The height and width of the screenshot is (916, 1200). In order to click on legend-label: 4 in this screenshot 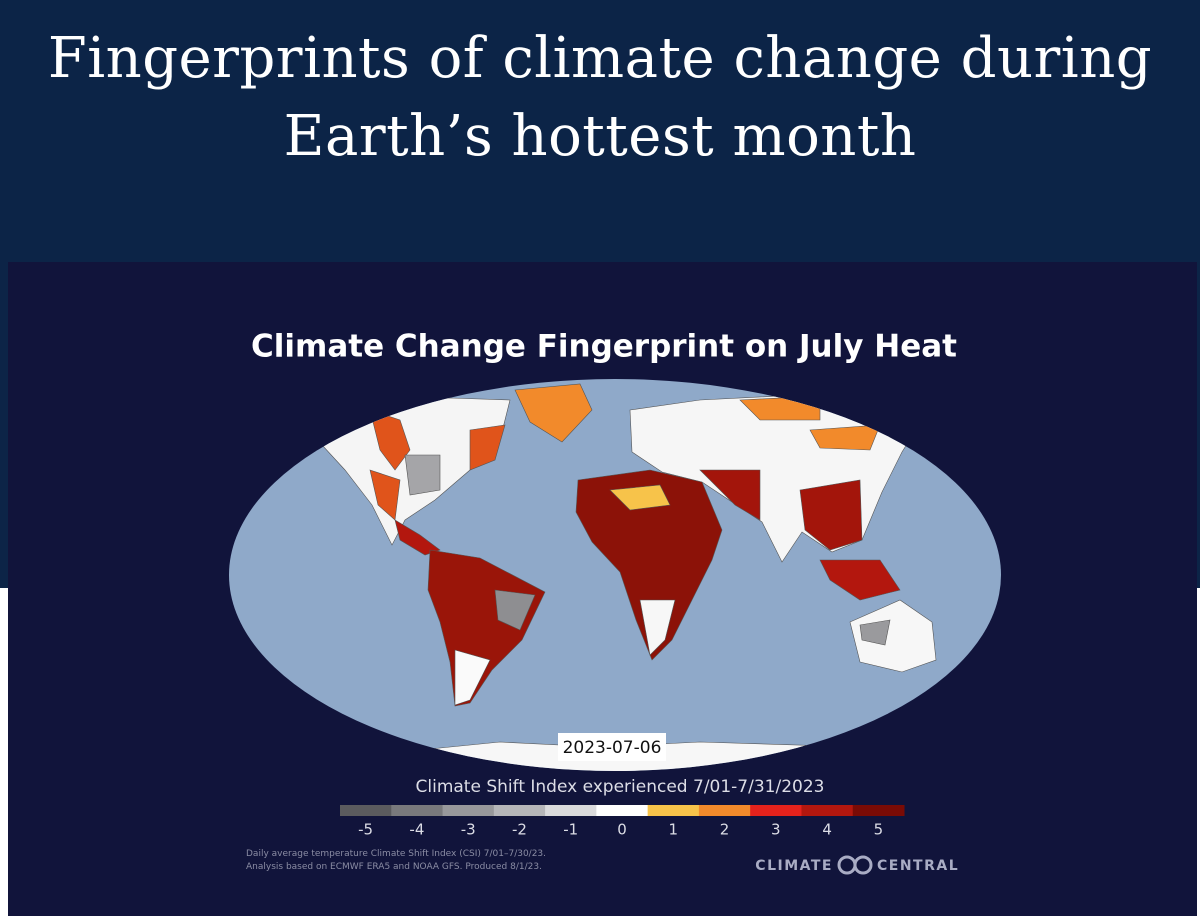, I will do `click(827, 830)`.